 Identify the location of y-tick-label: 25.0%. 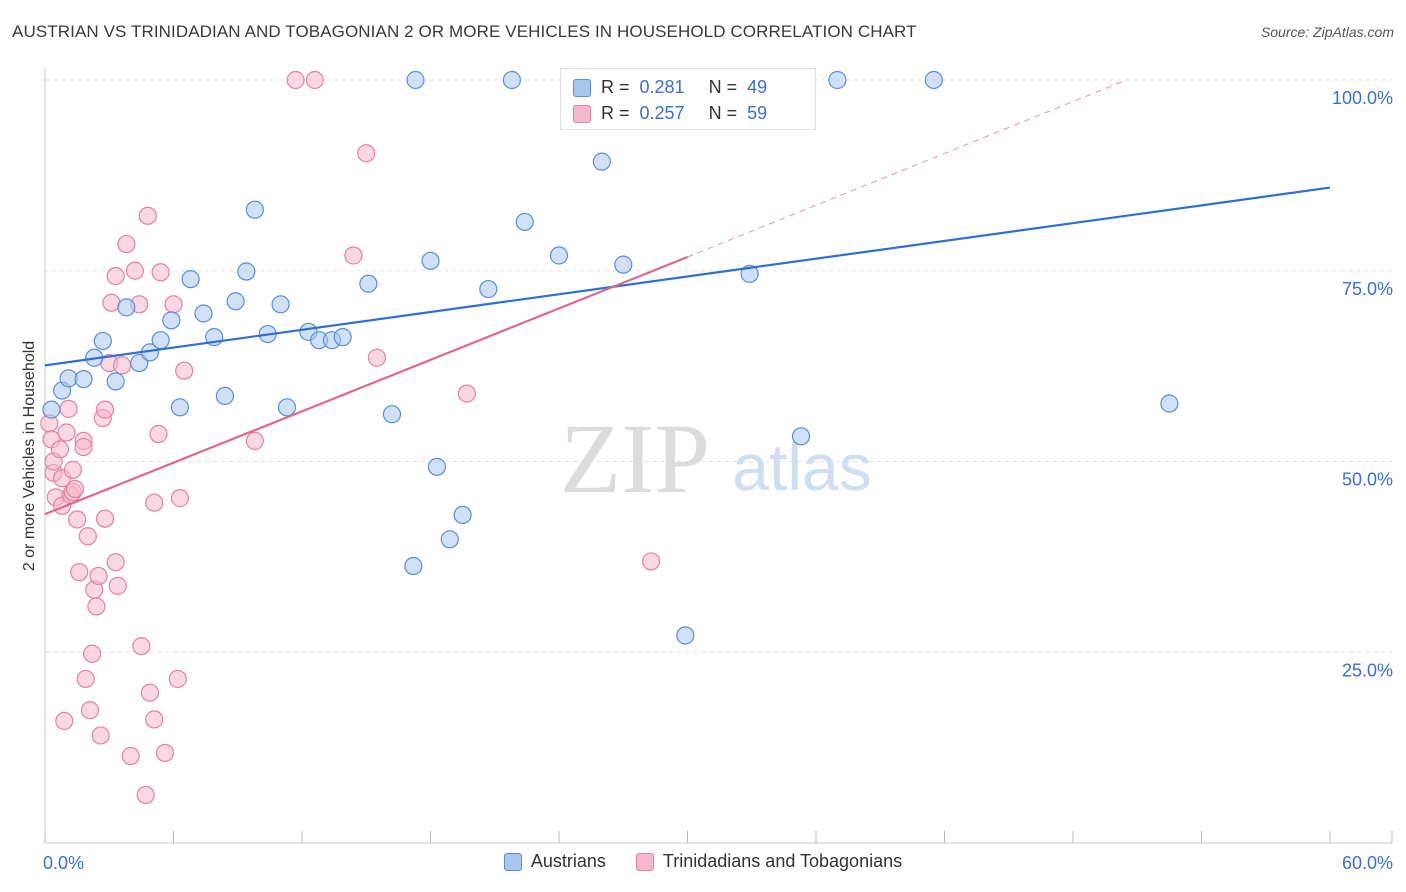
(1367, 670).